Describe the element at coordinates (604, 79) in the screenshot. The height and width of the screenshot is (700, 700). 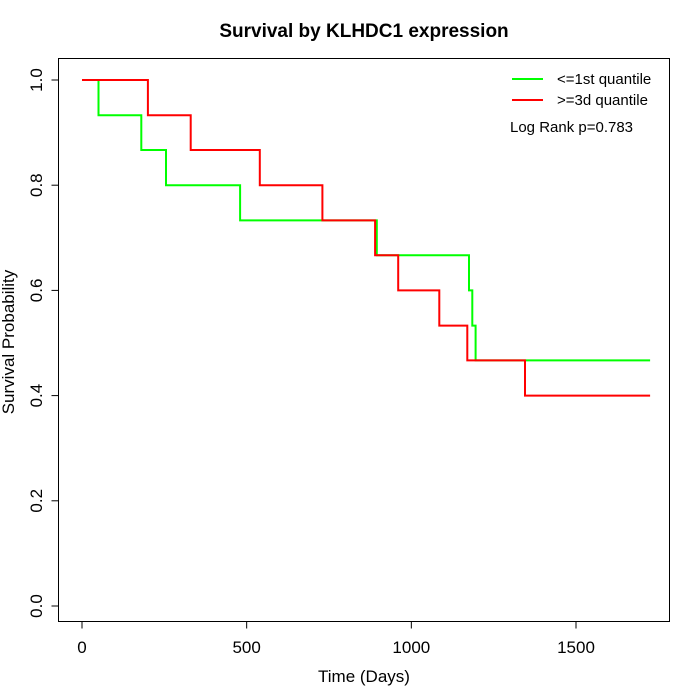
I see `legend-label: <=1st quantile` at that location.